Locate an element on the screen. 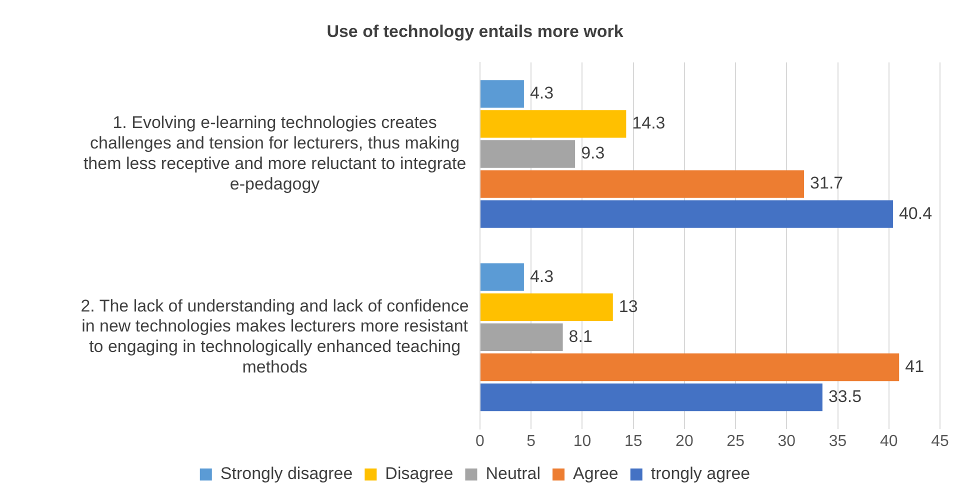 Image resolution: width=960 pixels, height=499 pixels. x-tick-label: 45 is located at coordinates (940, 441).